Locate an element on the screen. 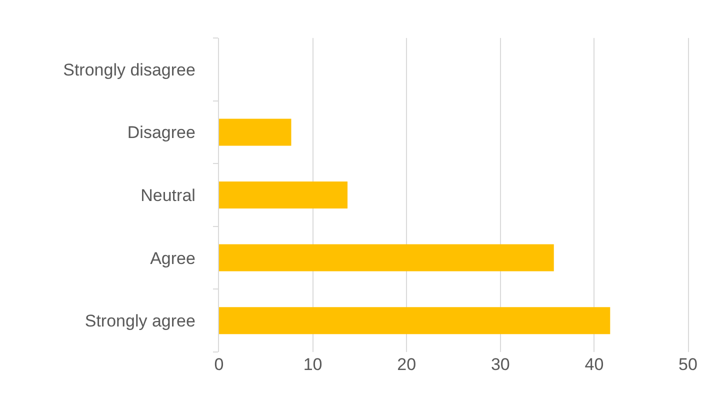  x-tick-label: 50 is located at coordinates (688, 364).